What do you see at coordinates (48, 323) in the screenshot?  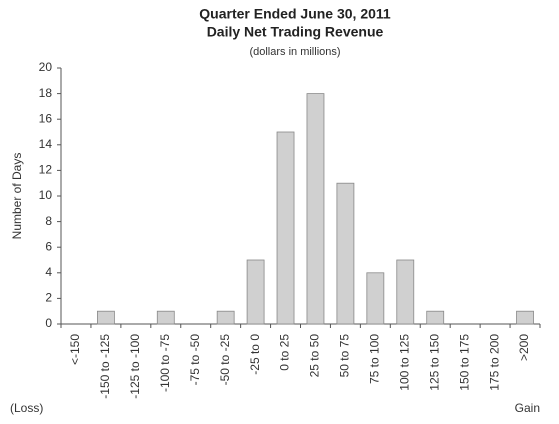 I see `y-tick-label: 0` at bounding box center [48, 323].